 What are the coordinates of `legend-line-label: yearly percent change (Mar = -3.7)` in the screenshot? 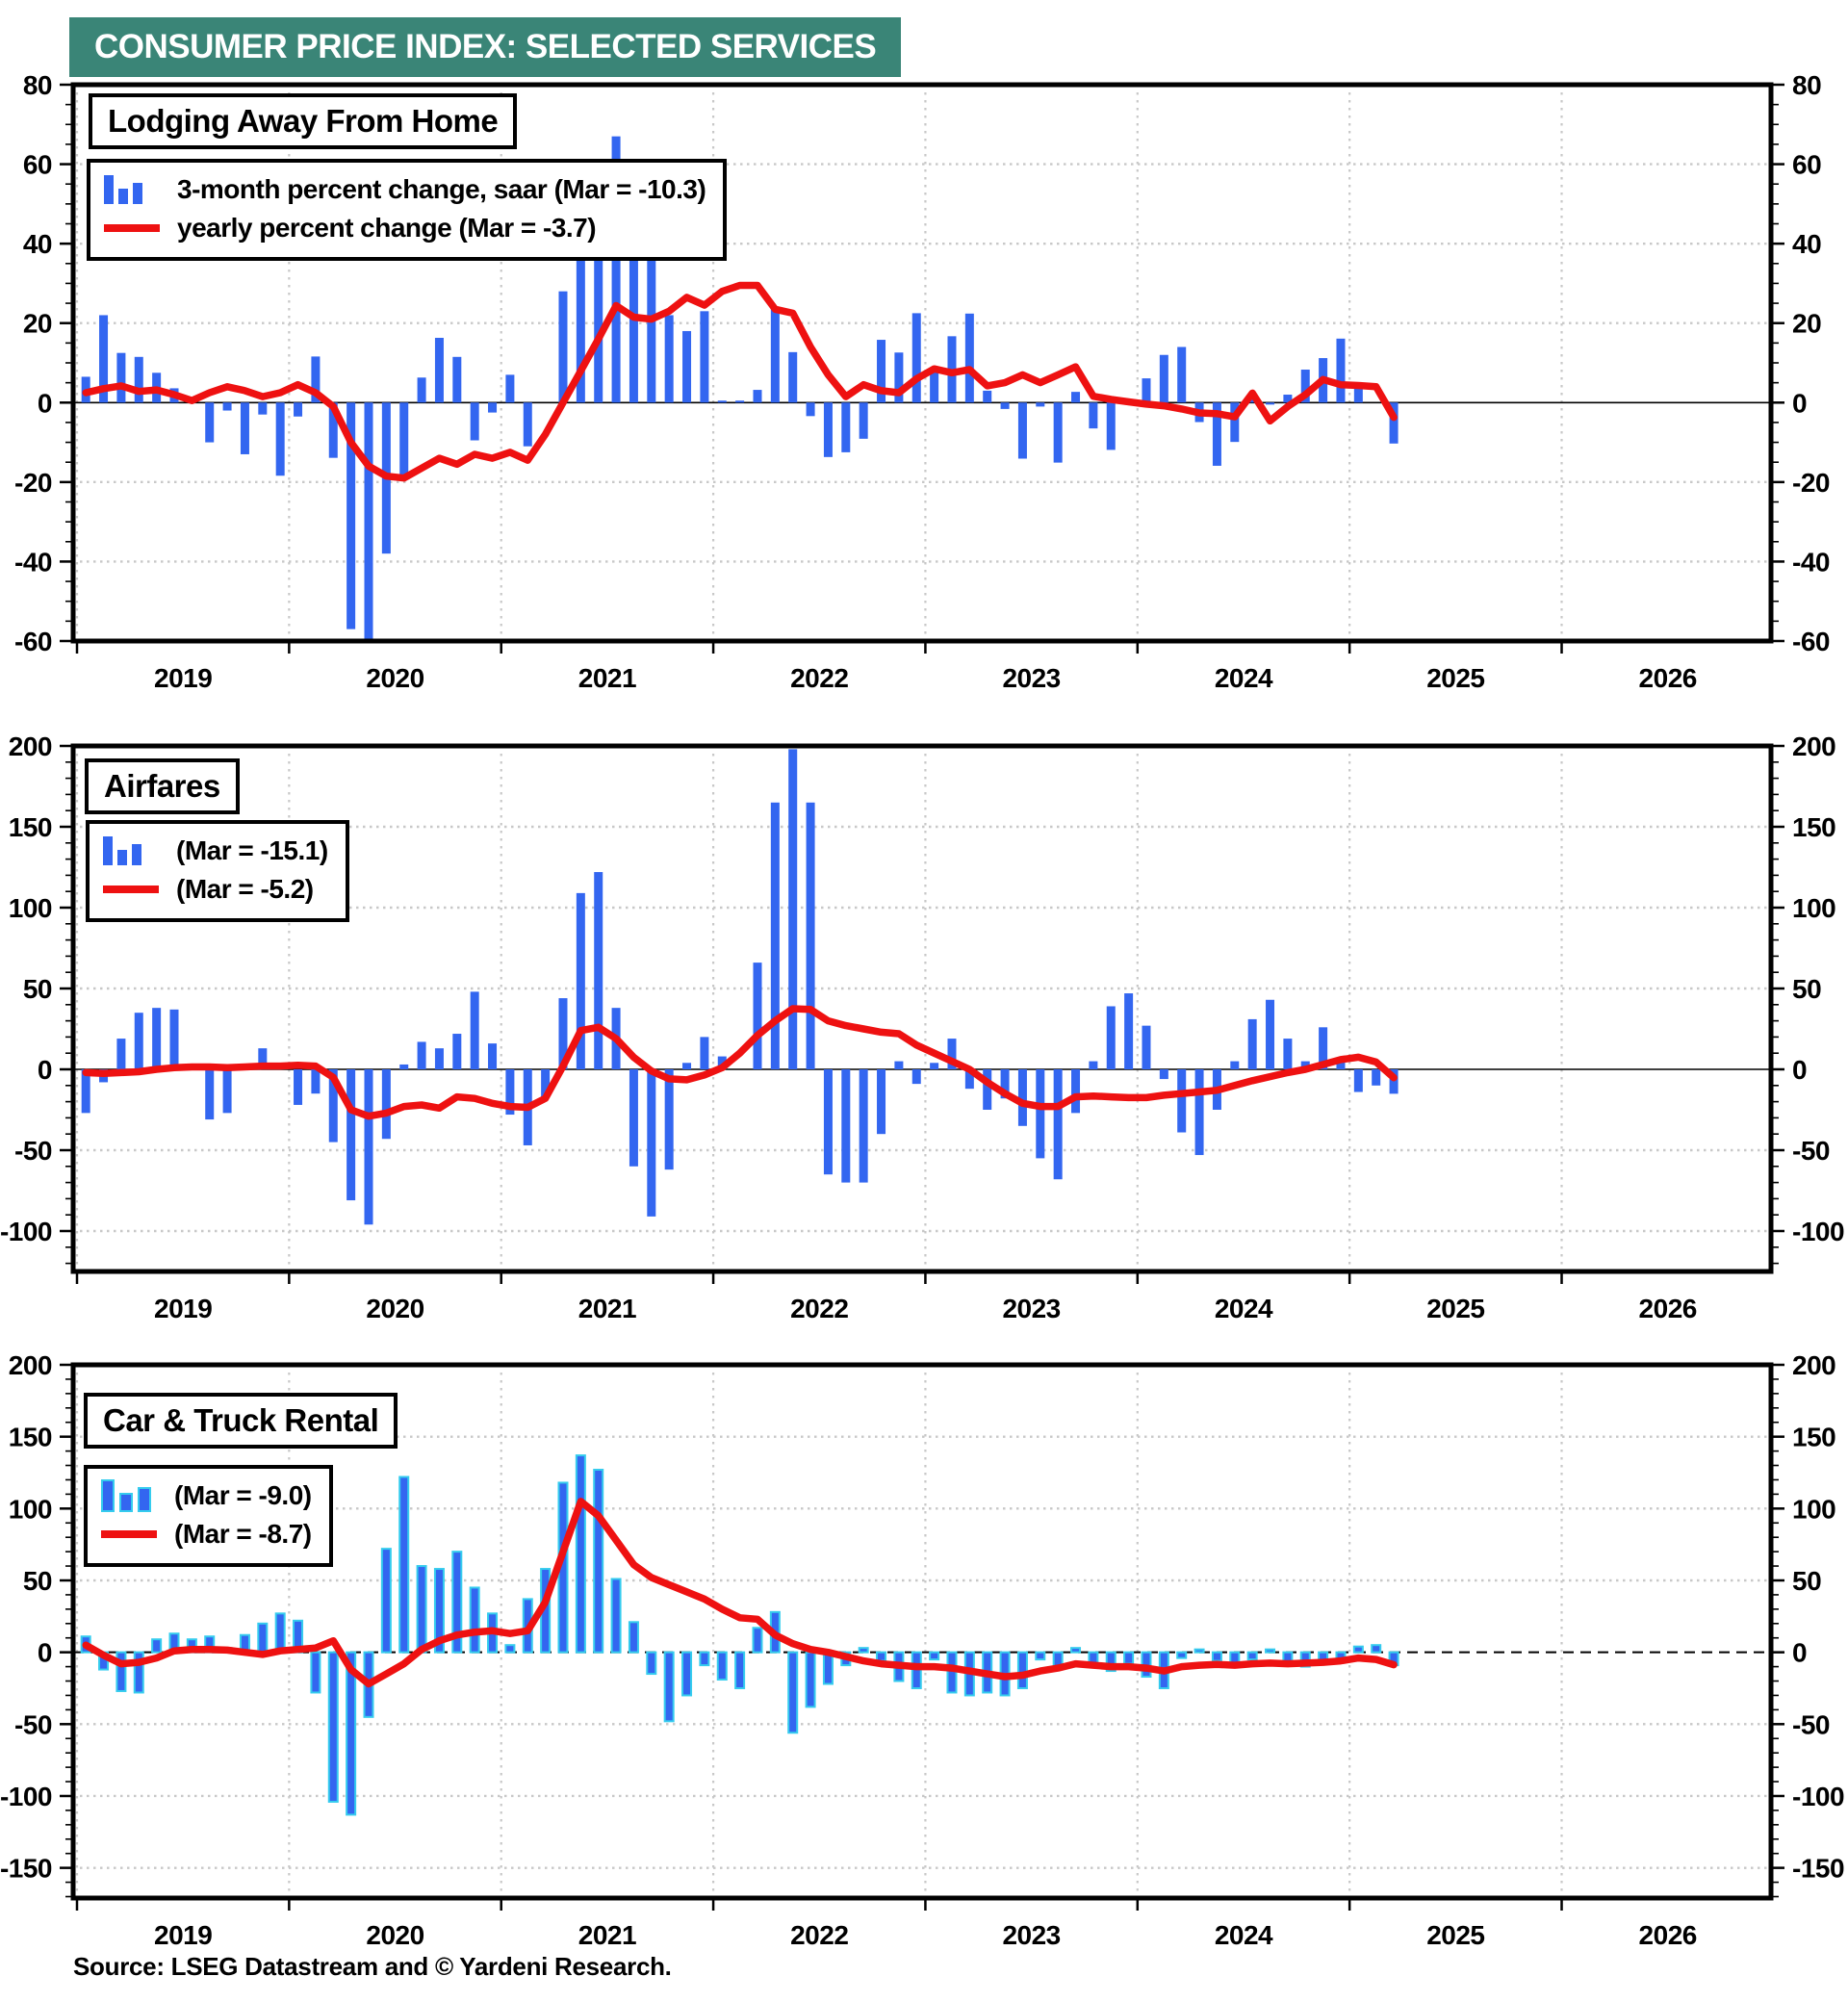 It's located at (387, 228).